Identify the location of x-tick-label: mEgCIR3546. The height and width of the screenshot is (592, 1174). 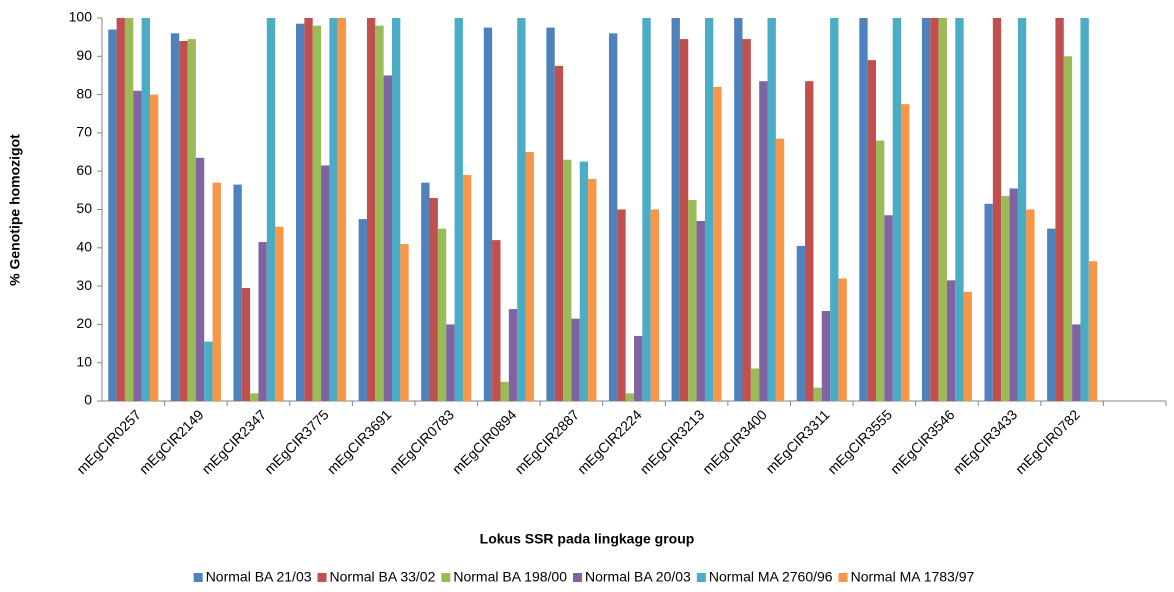
(922, 441).